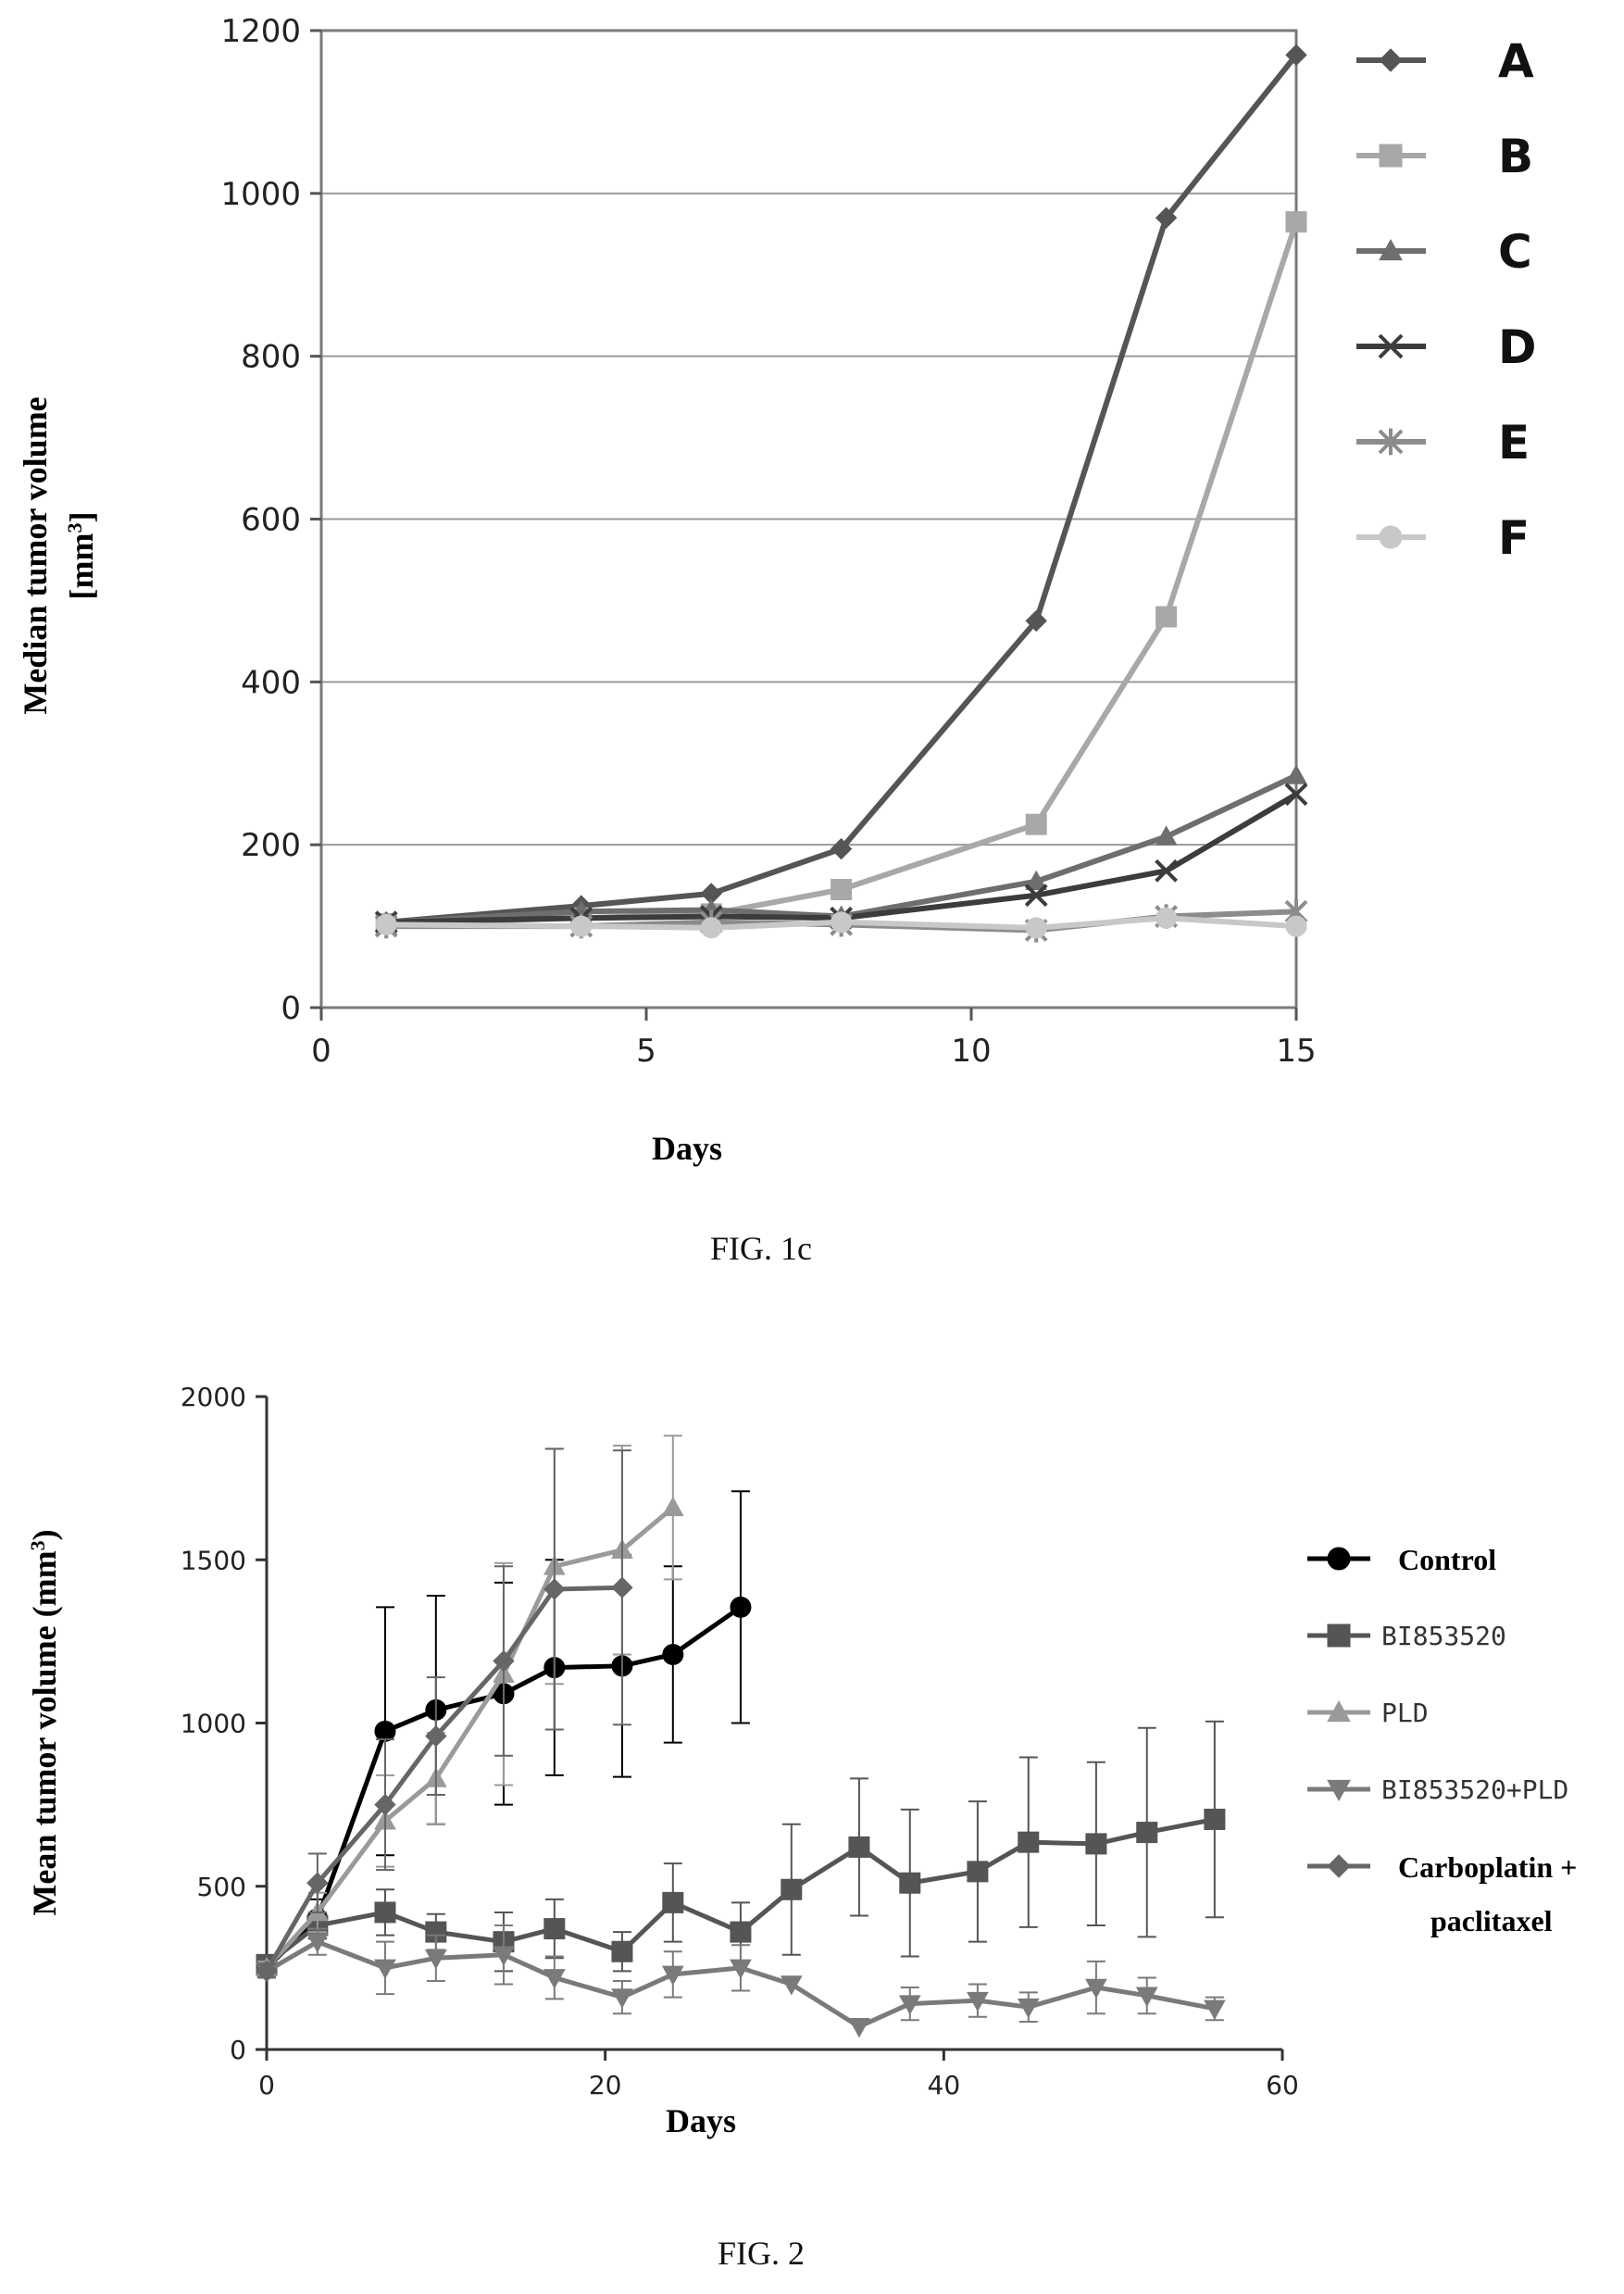  I want to click on legend-label-line2: paclitaxel, so click(1491, 1920).